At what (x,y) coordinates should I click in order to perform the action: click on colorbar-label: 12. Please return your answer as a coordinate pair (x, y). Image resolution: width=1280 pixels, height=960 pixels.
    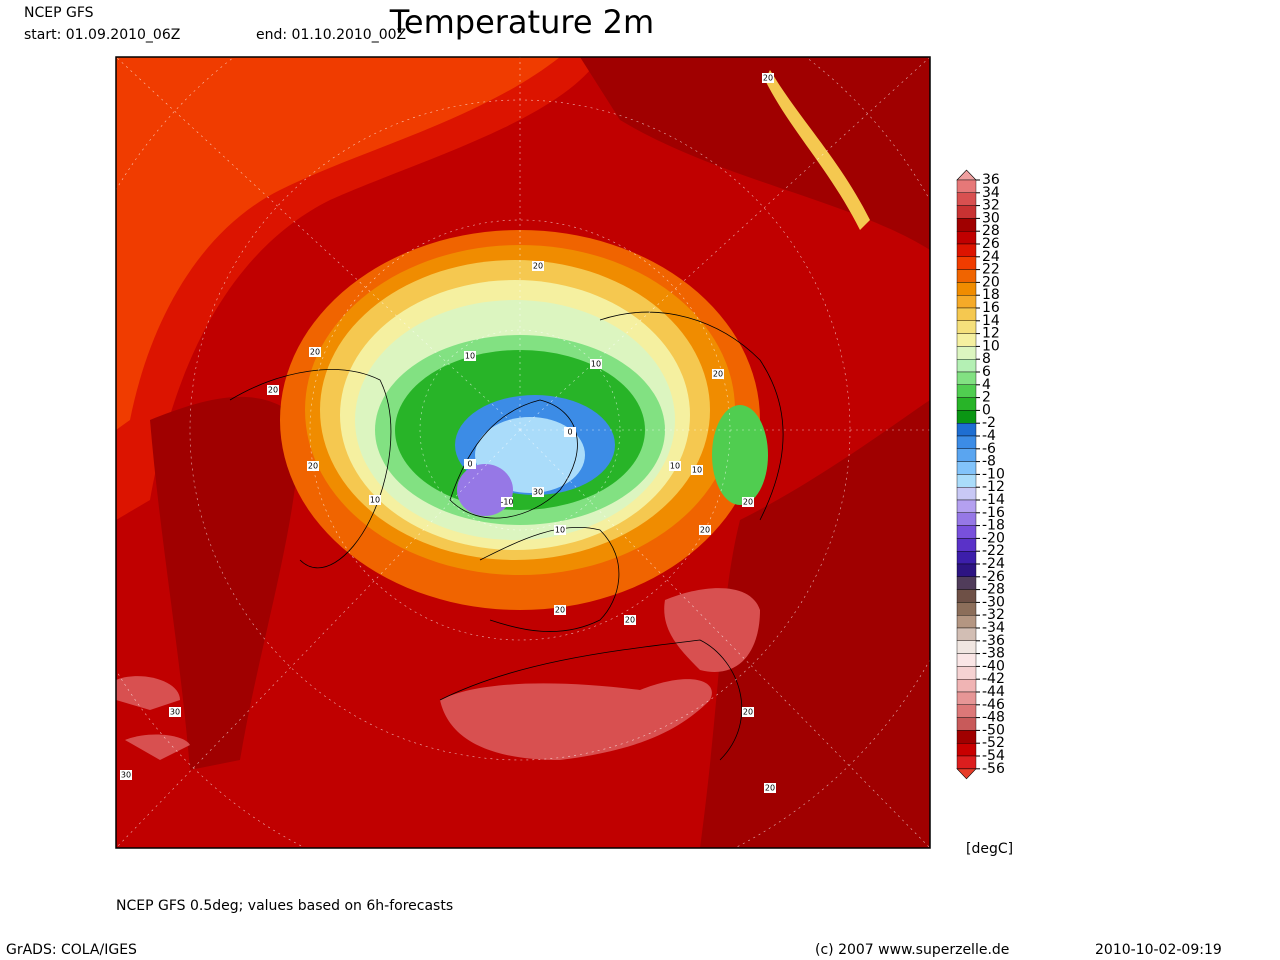
    Looking at the image, I should click on (991, 334).